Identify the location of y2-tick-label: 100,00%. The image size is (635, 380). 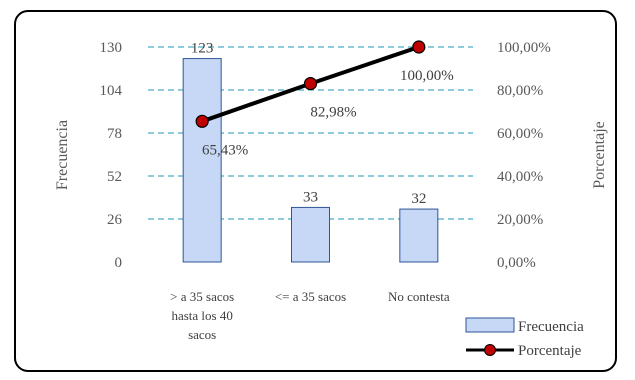
(524, 48).